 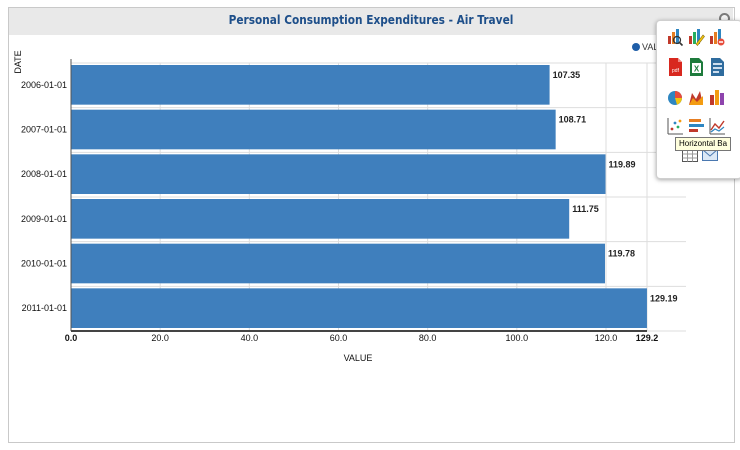 I want to click on x-tick-label: 120.0, so click(x=606, y=338).